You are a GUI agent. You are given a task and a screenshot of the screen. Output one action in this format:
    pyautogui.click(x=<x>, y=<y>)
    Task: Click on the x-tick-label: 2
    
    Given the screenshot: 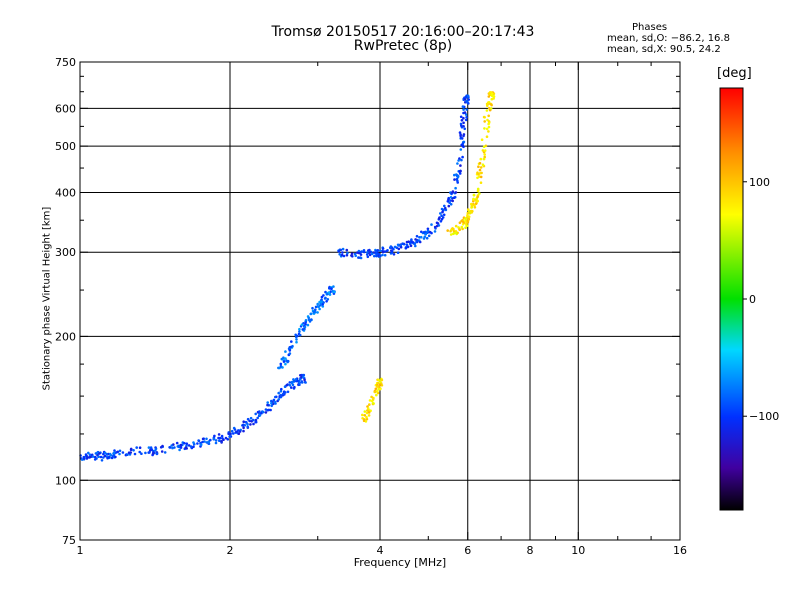 What is the action you would take?
    pyautogui.click(x=230, y=550)
    